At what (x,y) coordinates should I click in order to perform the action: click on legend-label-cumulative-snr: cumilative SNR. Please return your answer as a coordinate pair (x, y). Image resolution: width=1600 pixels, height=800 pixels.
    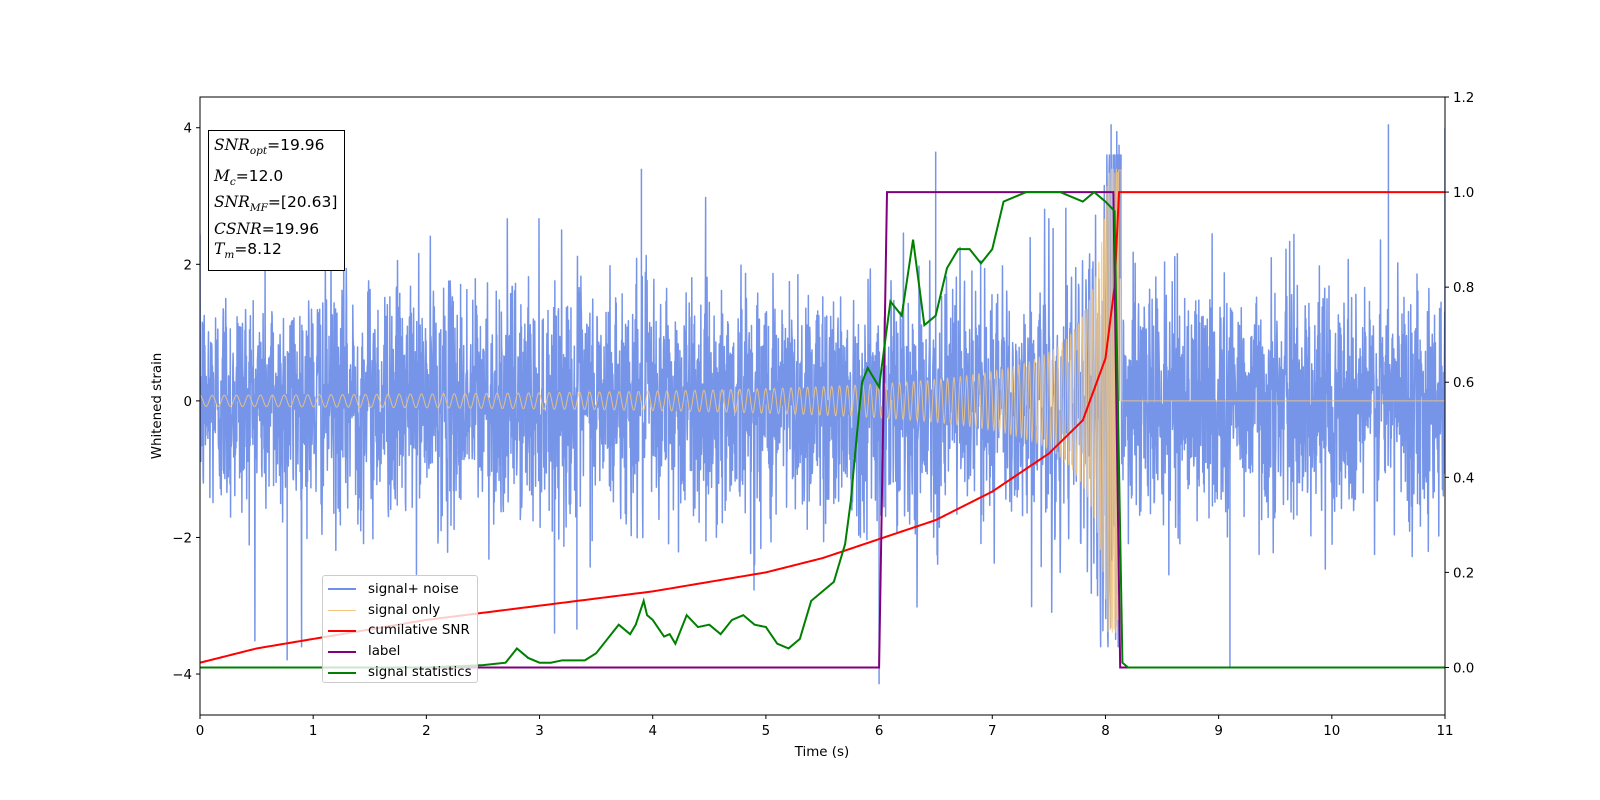
    Looking at the image, I should click on (419, 631).